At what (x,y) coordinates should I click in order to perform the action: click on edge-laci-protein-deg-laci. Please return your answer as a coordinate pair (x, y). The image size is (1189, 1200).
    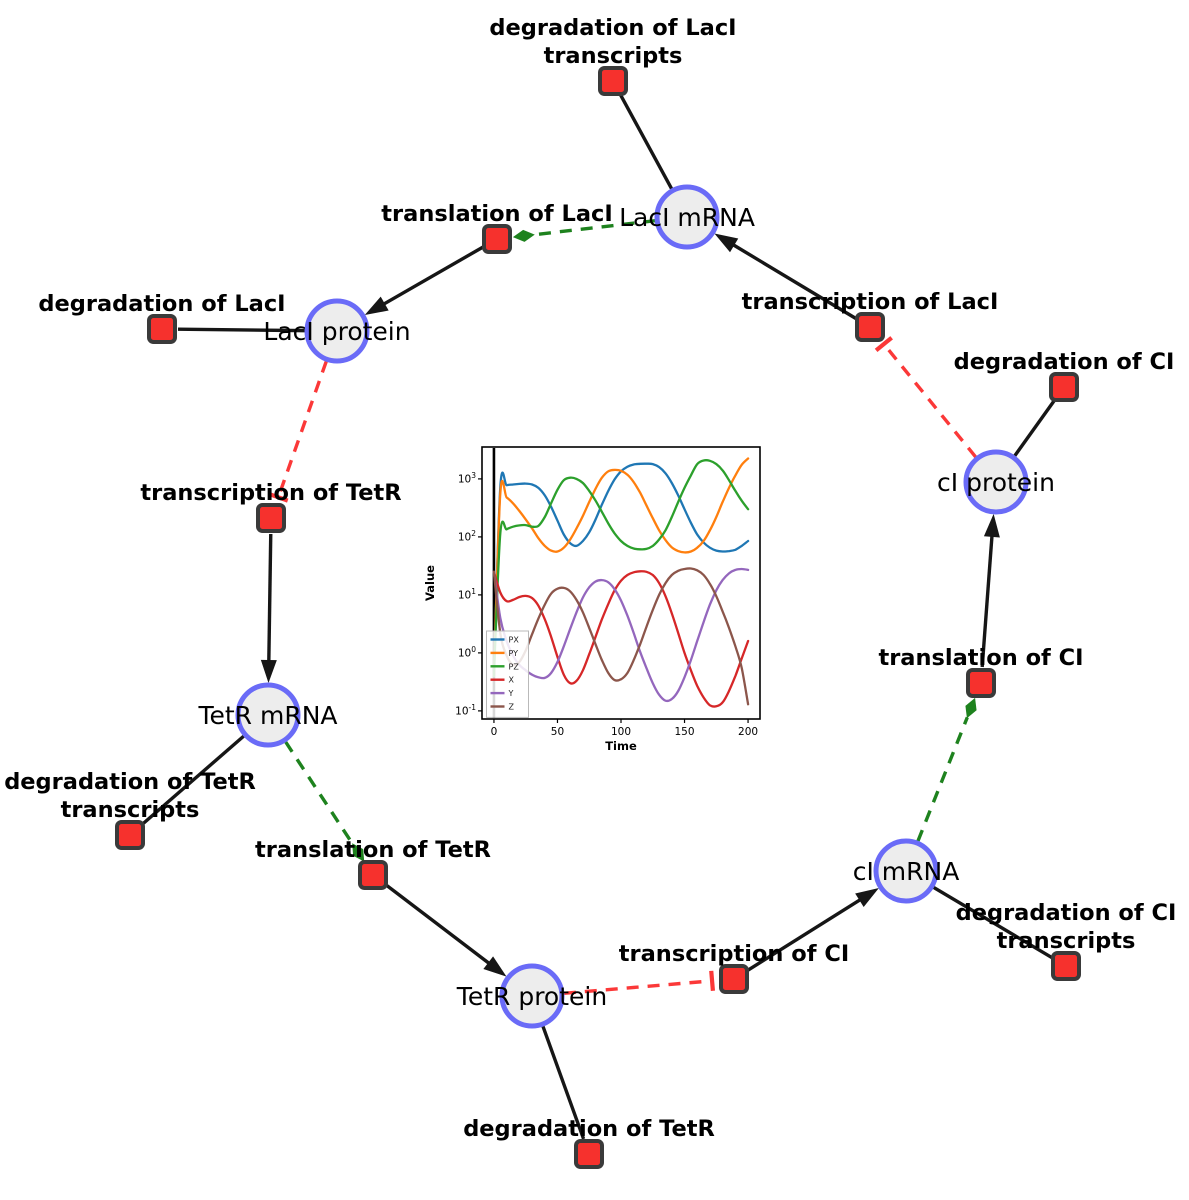
    Looking at the image, I should click on (241, 330).